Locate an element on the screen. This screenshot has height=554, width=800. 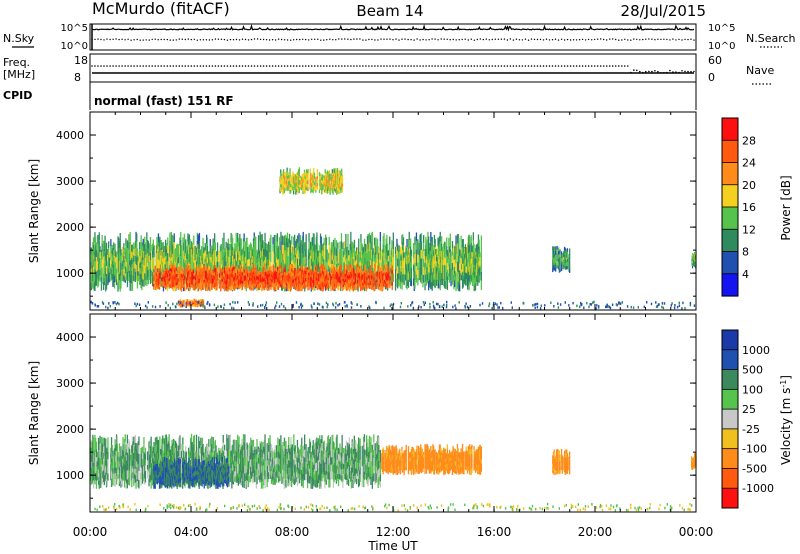
beam-title: Beam 14 is located at coordinates (389, 11).